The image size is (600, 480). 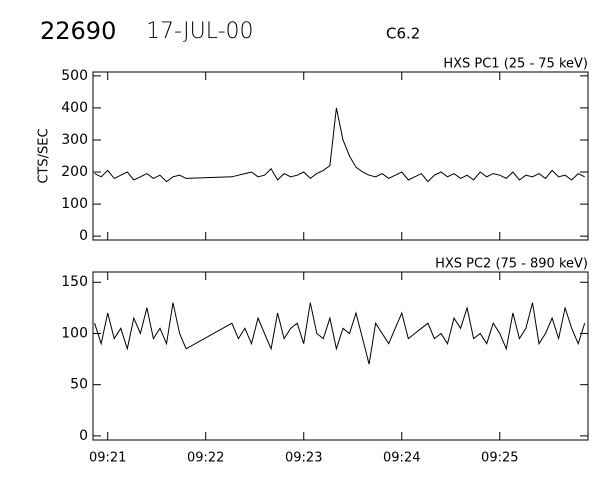 What do you see at coordinates (401, 458) in the screenshot?
I see `x-tick-label: 09:24` at bounding box center [401, 458].